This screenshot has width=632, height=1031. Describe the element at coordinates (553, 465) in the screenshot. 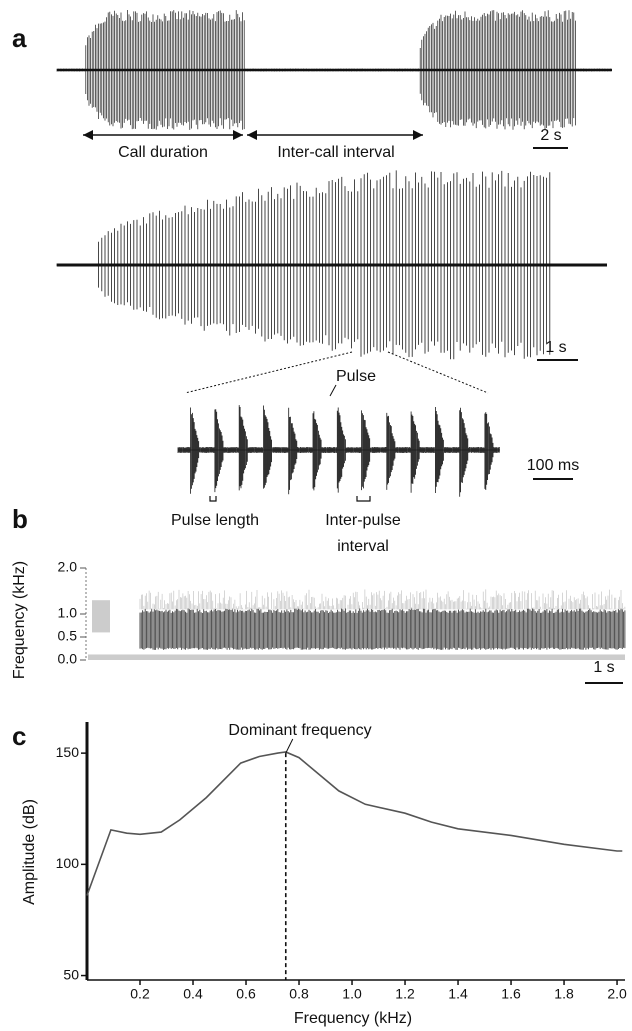

I see `scale-bar-label: 100 ms` at that location.